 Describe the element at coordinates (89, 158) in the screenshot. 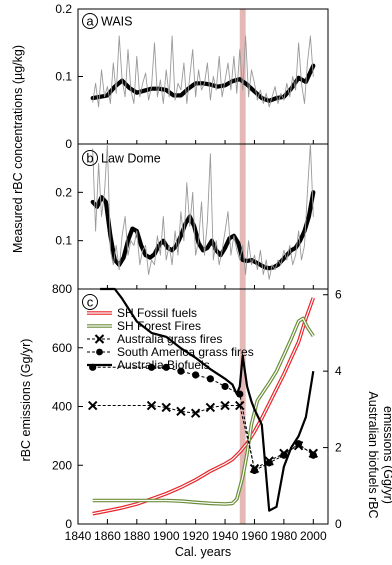

I see `panel-b-letter: b` at that location.